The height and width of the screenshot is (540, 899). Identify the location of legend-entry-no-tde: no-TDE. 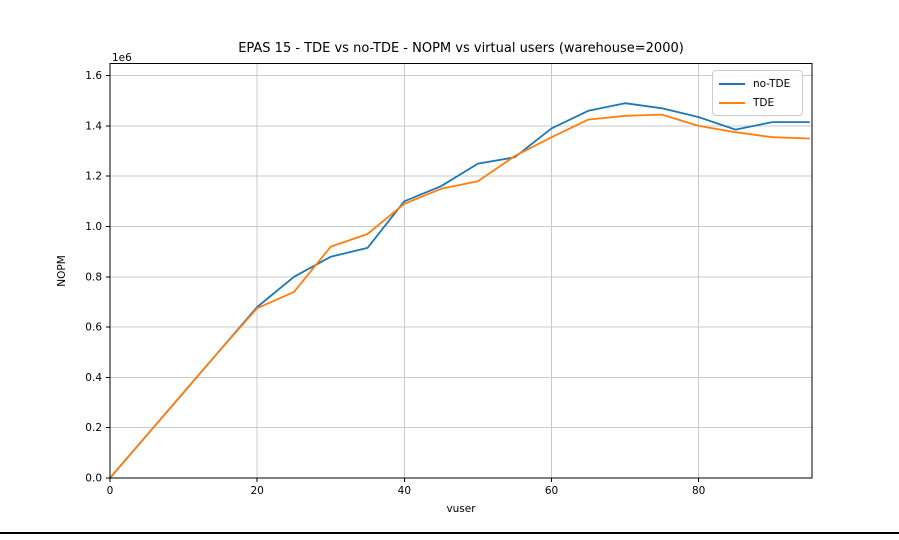
(757, 83).